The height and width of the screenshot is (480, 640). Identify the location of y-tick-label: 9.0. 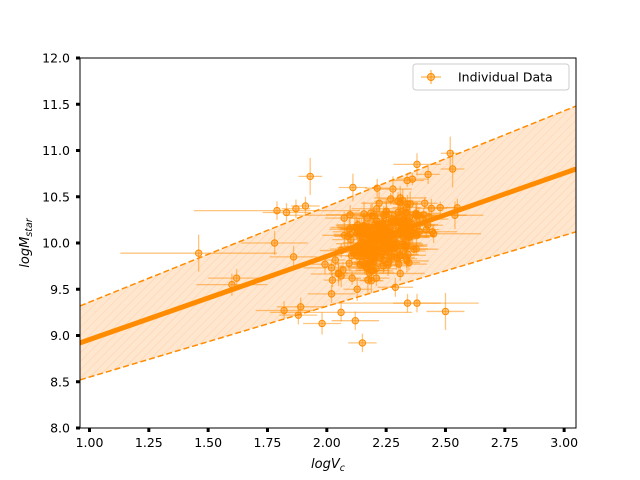
(60, 335).